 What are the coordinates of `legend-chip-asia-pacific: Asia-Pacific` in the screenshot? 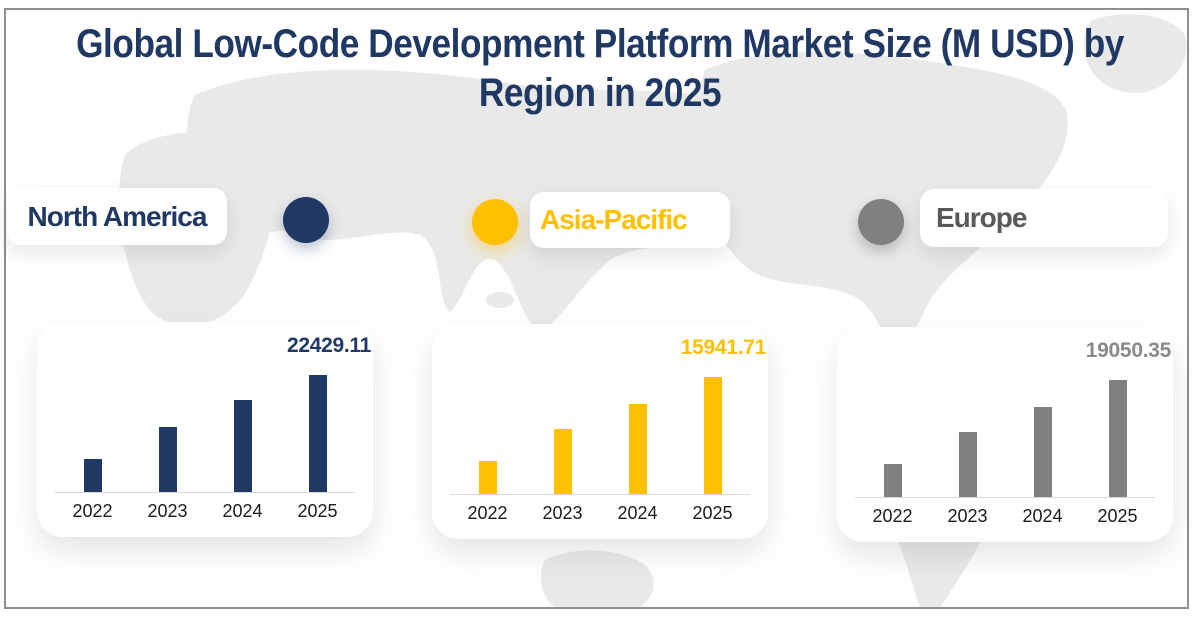 It's located at (630, 220).